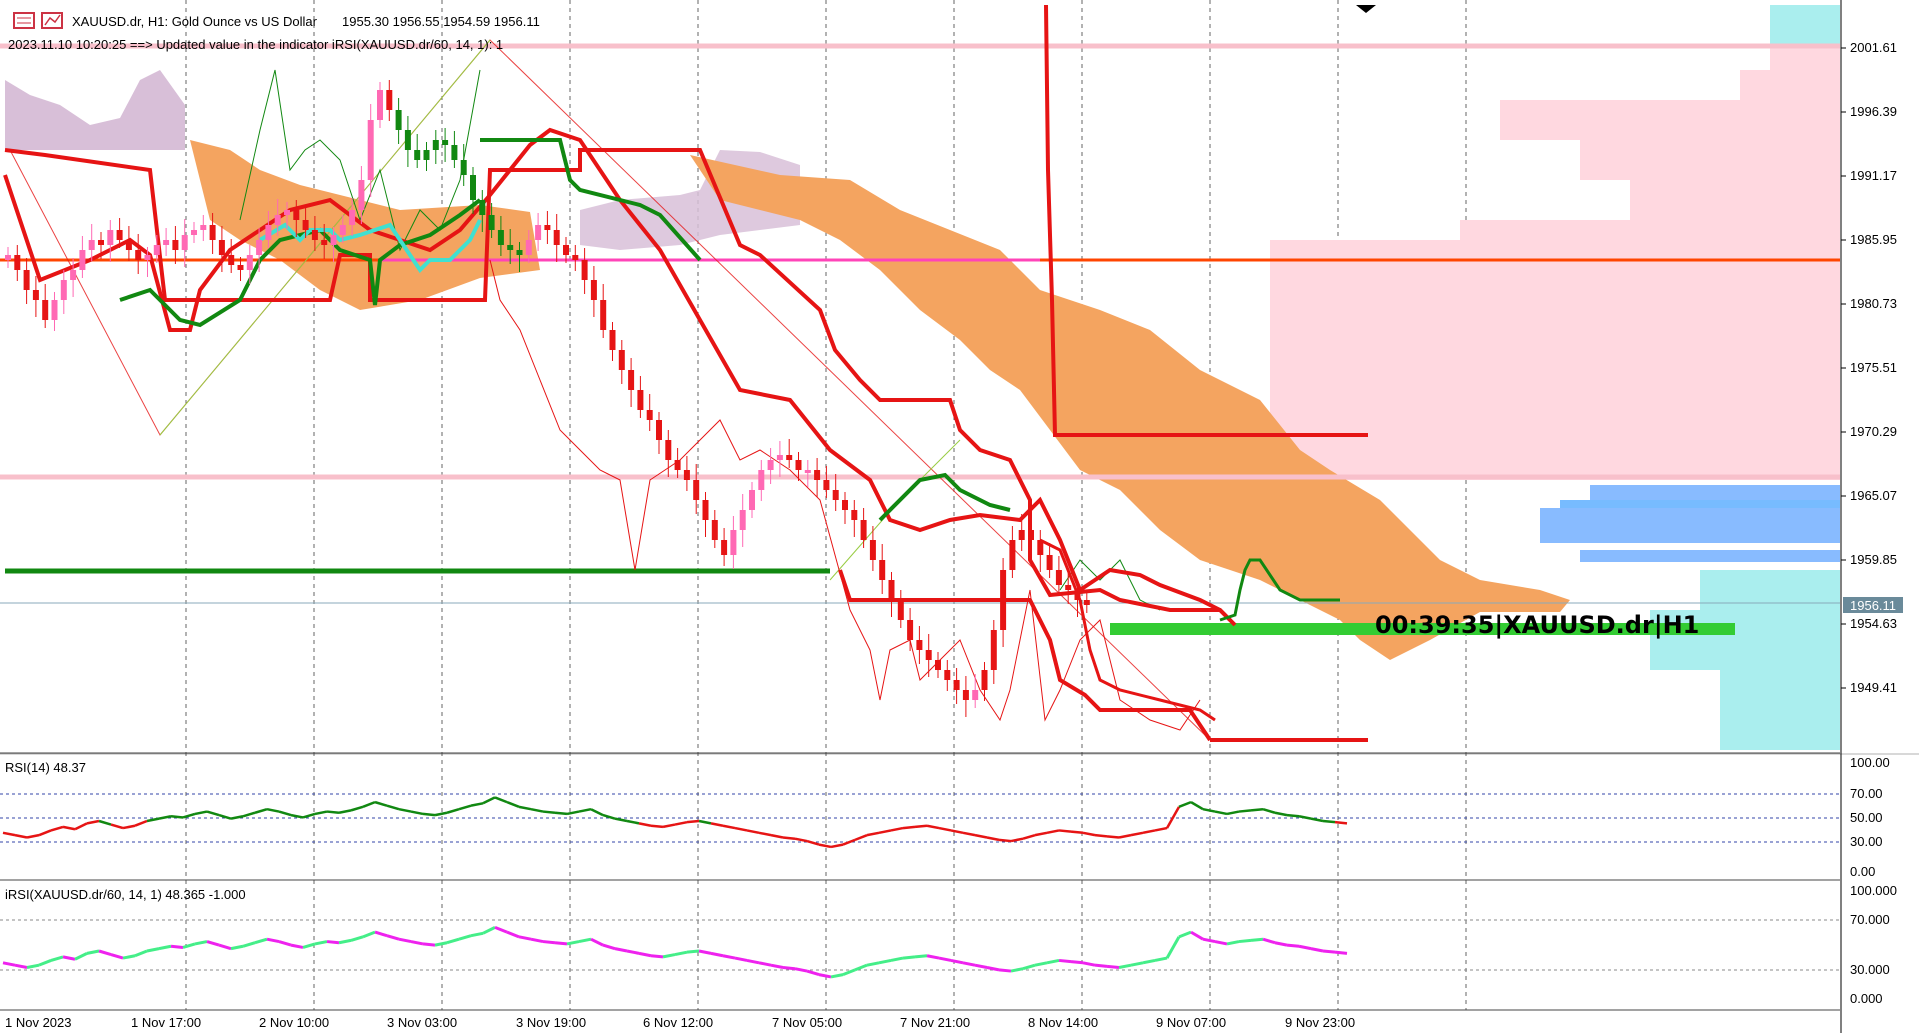 The height and width of the screenshot is (1033, 1919). I want to click on time-label: 7 Nov 05:00, so click(807, 1022).